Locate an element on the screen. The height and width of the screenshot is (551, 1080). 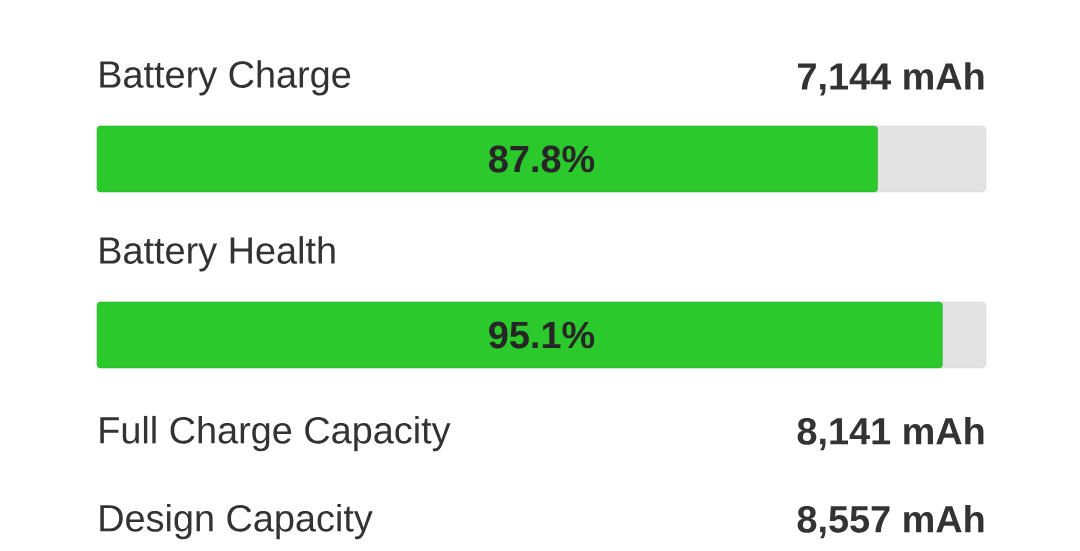
text: Full Charge Capacity is located at coordinates (275, 433).